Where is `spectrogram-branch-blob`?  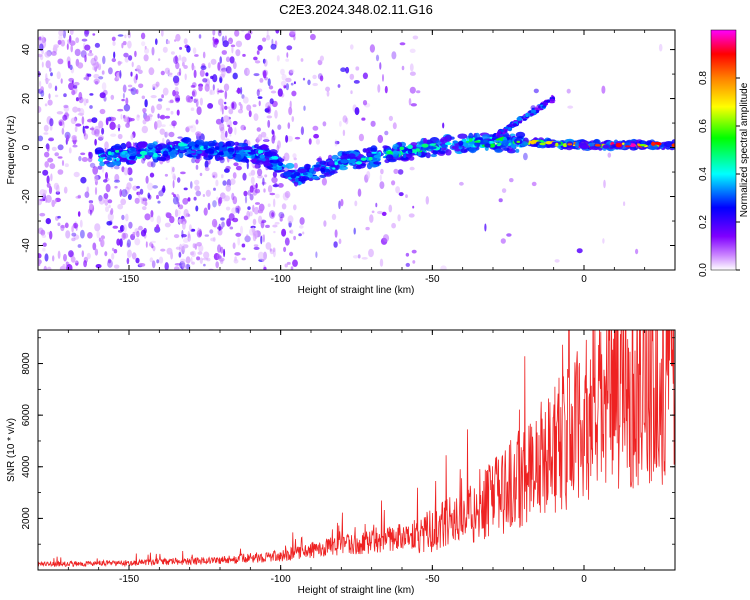
spectrogram-branch-blob is located at coordinates (544, 106).